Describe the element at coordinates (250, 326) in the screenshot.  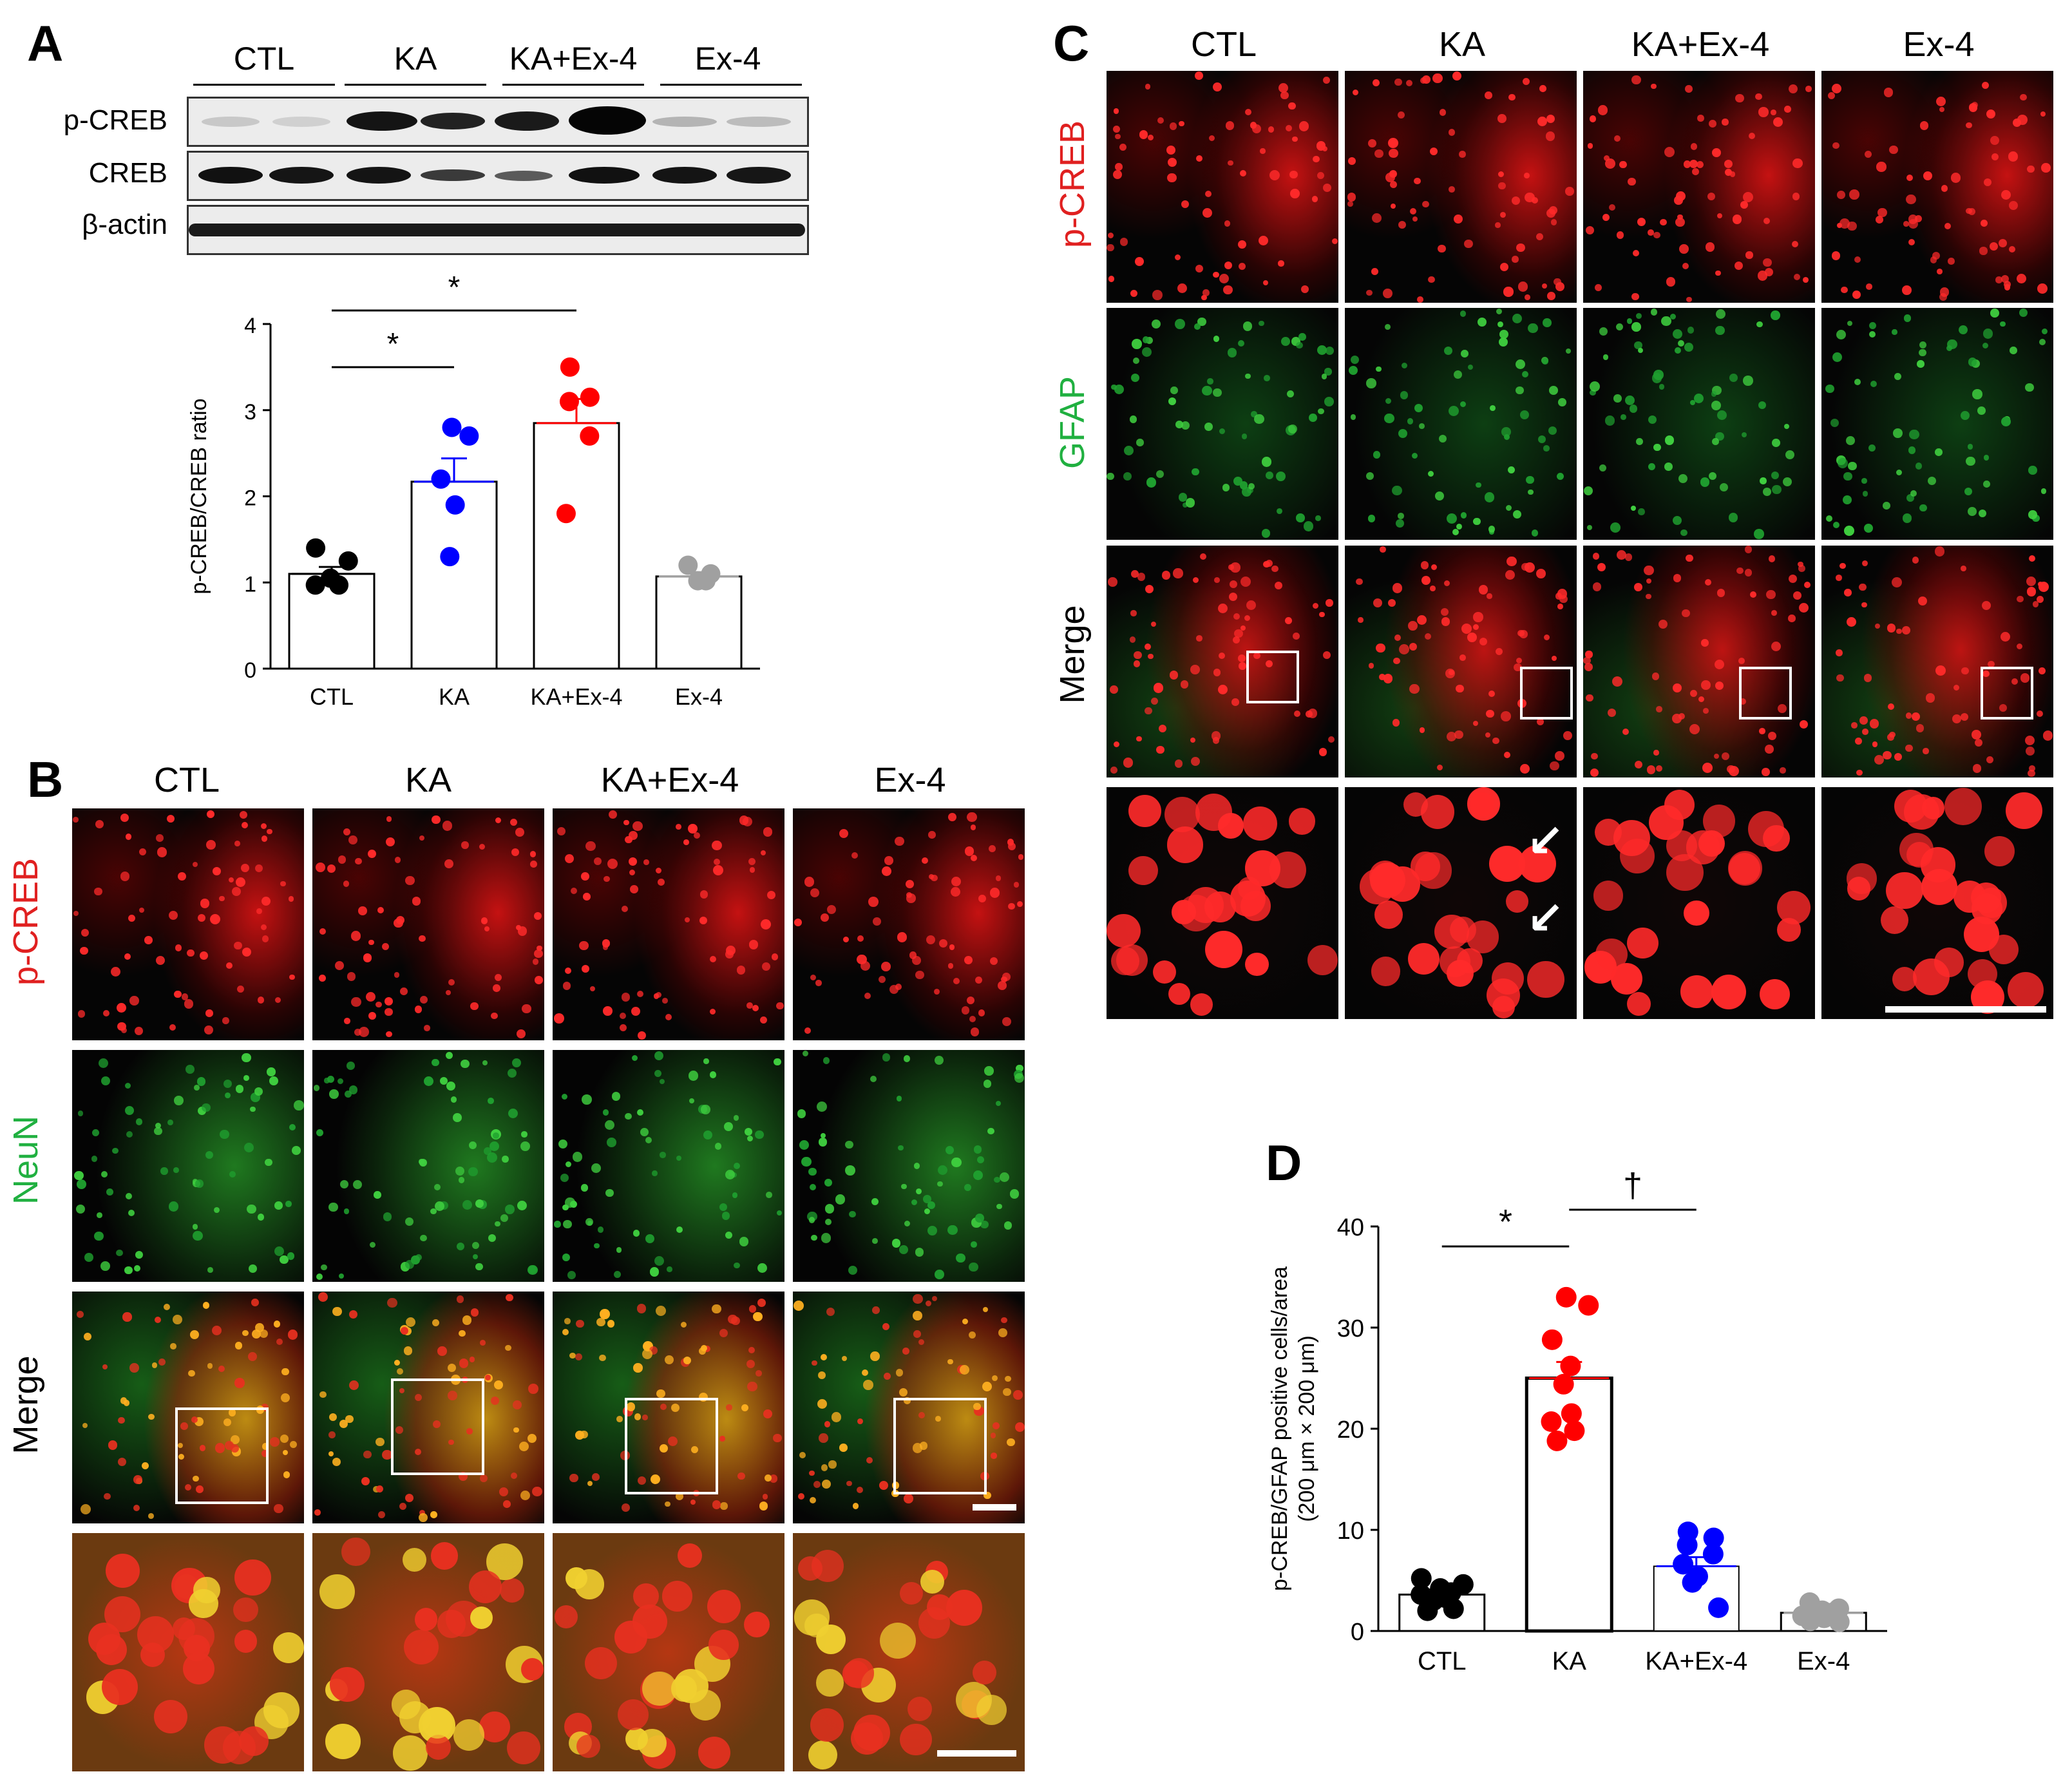
I see `y-tick-label: 4` at that location.